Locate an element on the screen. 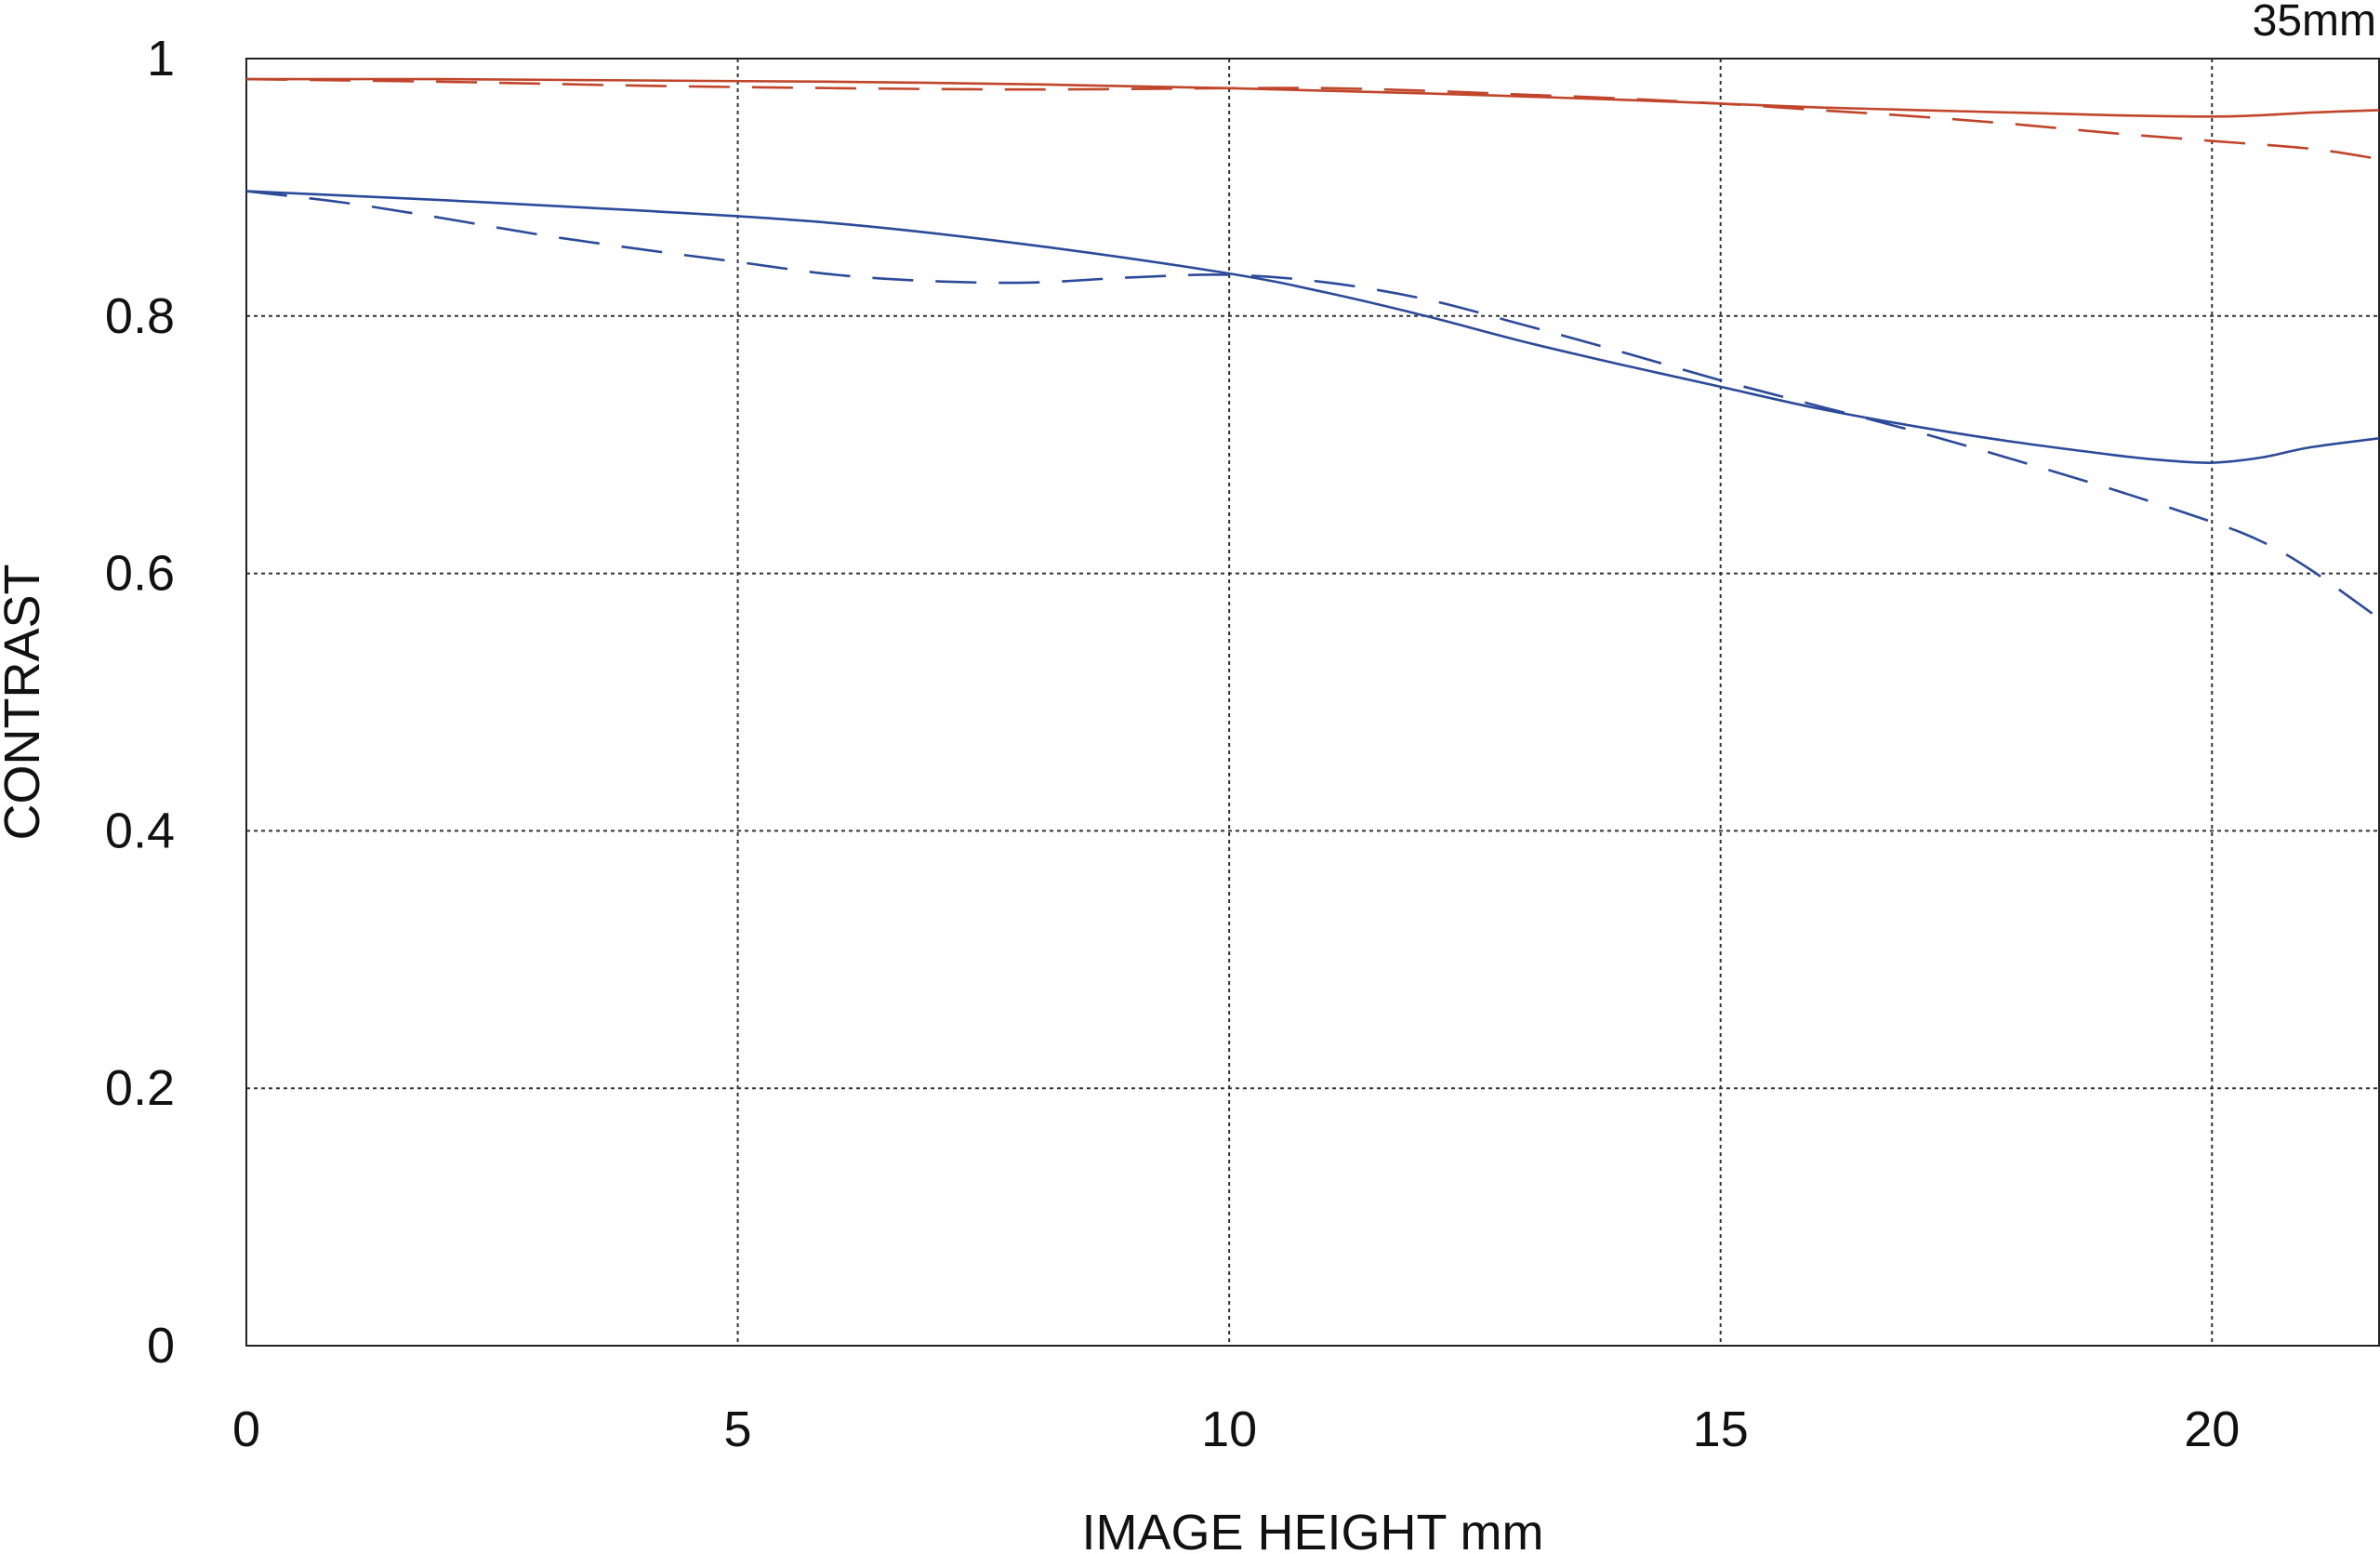 This screenshot has width=2380, height=1554. x-tick-label: 15 is located at coordinates (1721, 1429).